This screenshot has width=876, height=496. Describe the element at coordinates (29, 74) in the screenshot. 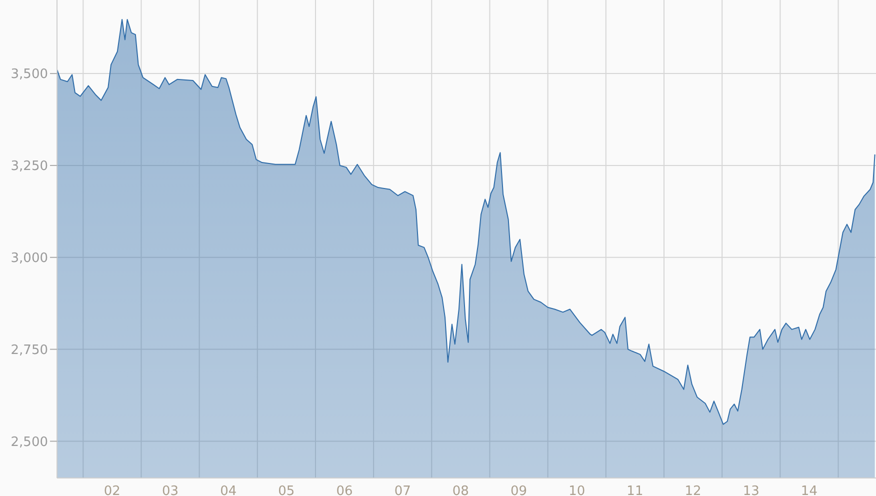

I see `y-tick-label: 3,500` at that location.